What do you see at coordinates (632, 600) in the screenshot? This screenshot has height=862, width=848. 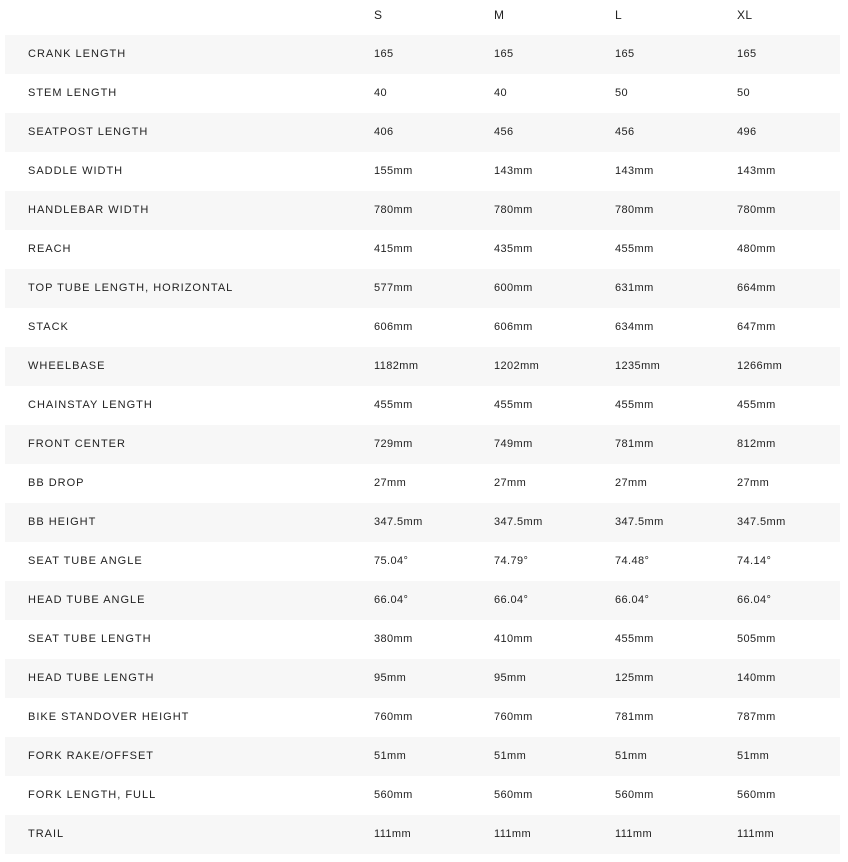 I see `value-cell-l: 66.04°` at bounding box center [632, 600].